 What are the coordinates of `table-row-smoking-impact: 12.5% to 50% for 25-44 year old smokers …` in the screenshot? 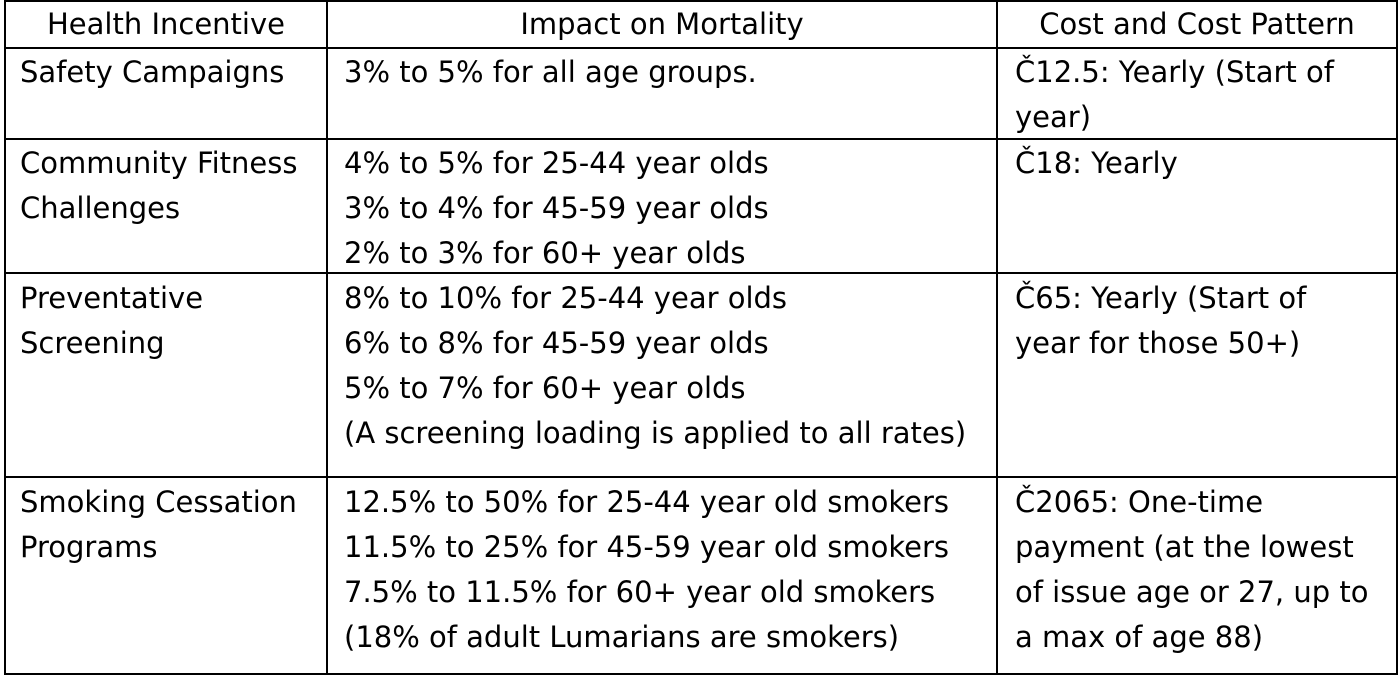 It's located at (646, 570).